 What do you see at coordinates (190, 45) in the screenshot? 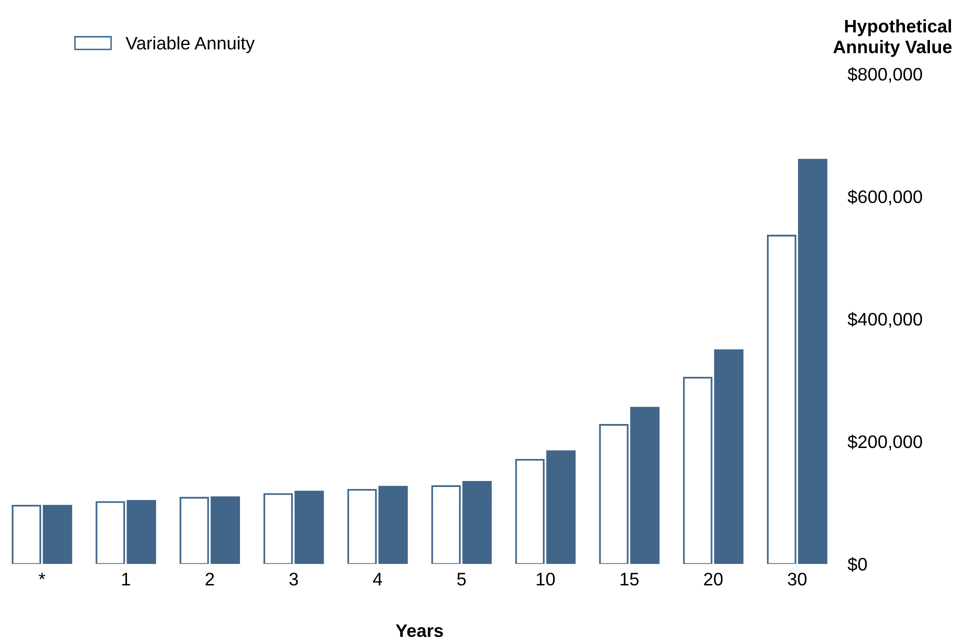
I see `legend-label: Variable Annuity` at bounding box center [190, 45].